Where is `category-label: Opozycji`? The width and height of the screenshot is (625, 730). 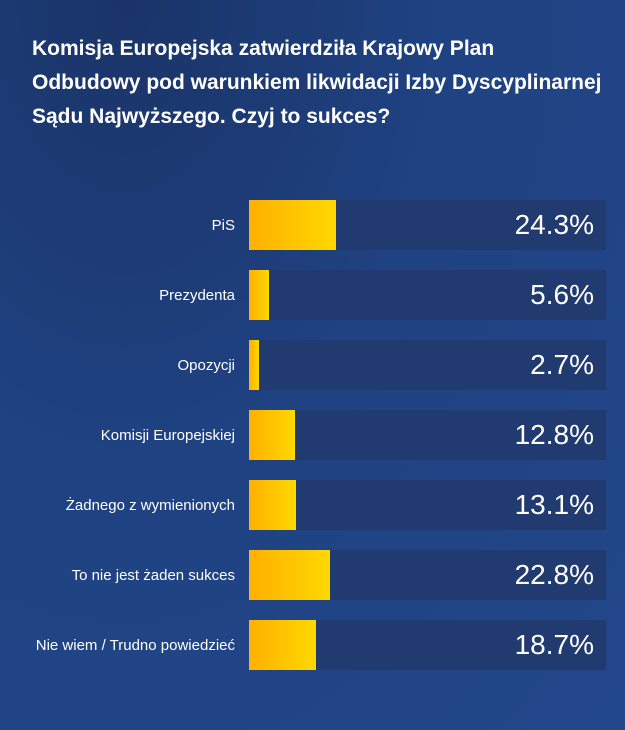 category-label: Opozycji is located at coordinates (206, 365).